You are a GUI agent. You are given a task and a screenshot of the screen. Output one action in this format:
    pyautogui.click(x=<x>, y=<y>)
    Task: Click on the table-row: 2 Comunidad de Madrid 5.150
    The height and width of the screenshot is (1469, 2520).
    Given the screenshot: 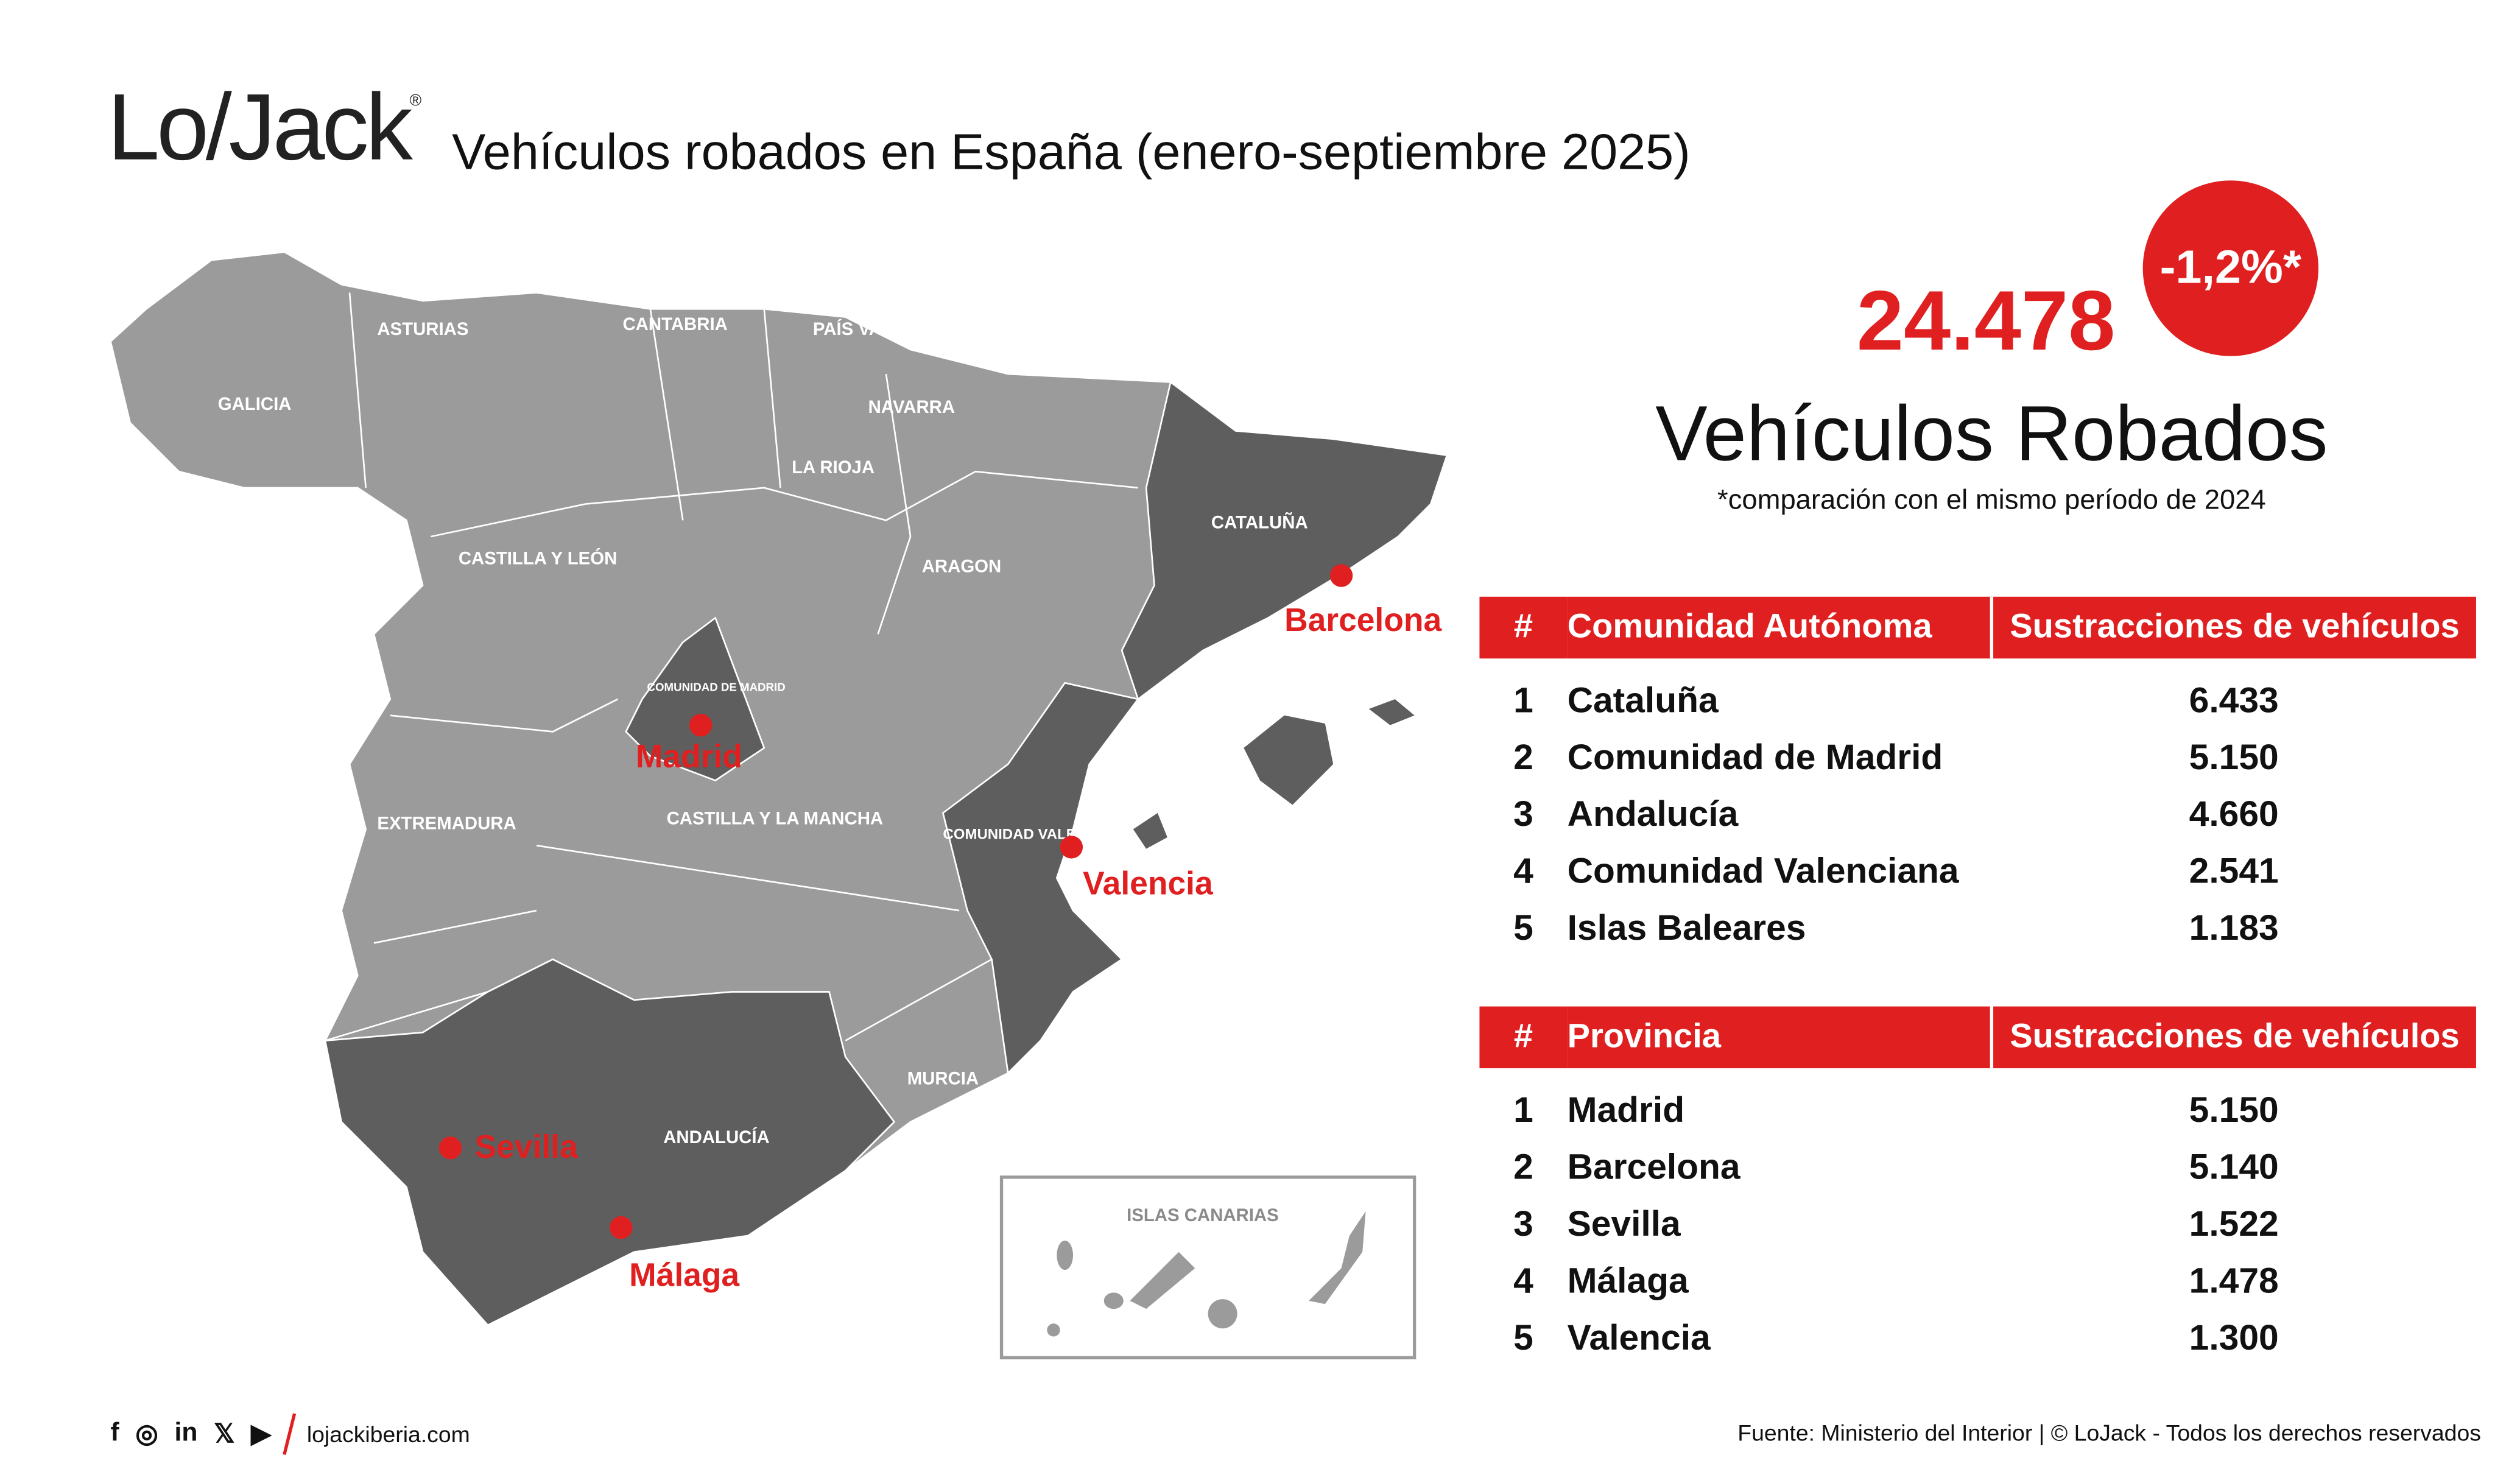 What is the action you would take?
    pyautogui.click(x=1977, y=756)
    